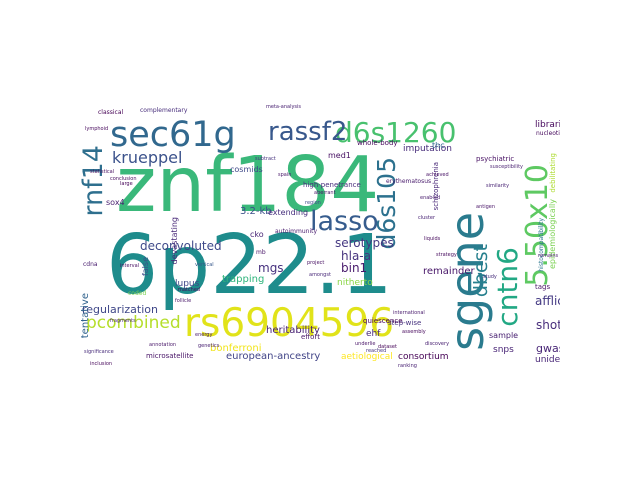 The height and width of the screenshot is (480, 640). Describe the element at coordinates (414, 332) in the screenshot. I see `word-assembly: assembly` at that location.